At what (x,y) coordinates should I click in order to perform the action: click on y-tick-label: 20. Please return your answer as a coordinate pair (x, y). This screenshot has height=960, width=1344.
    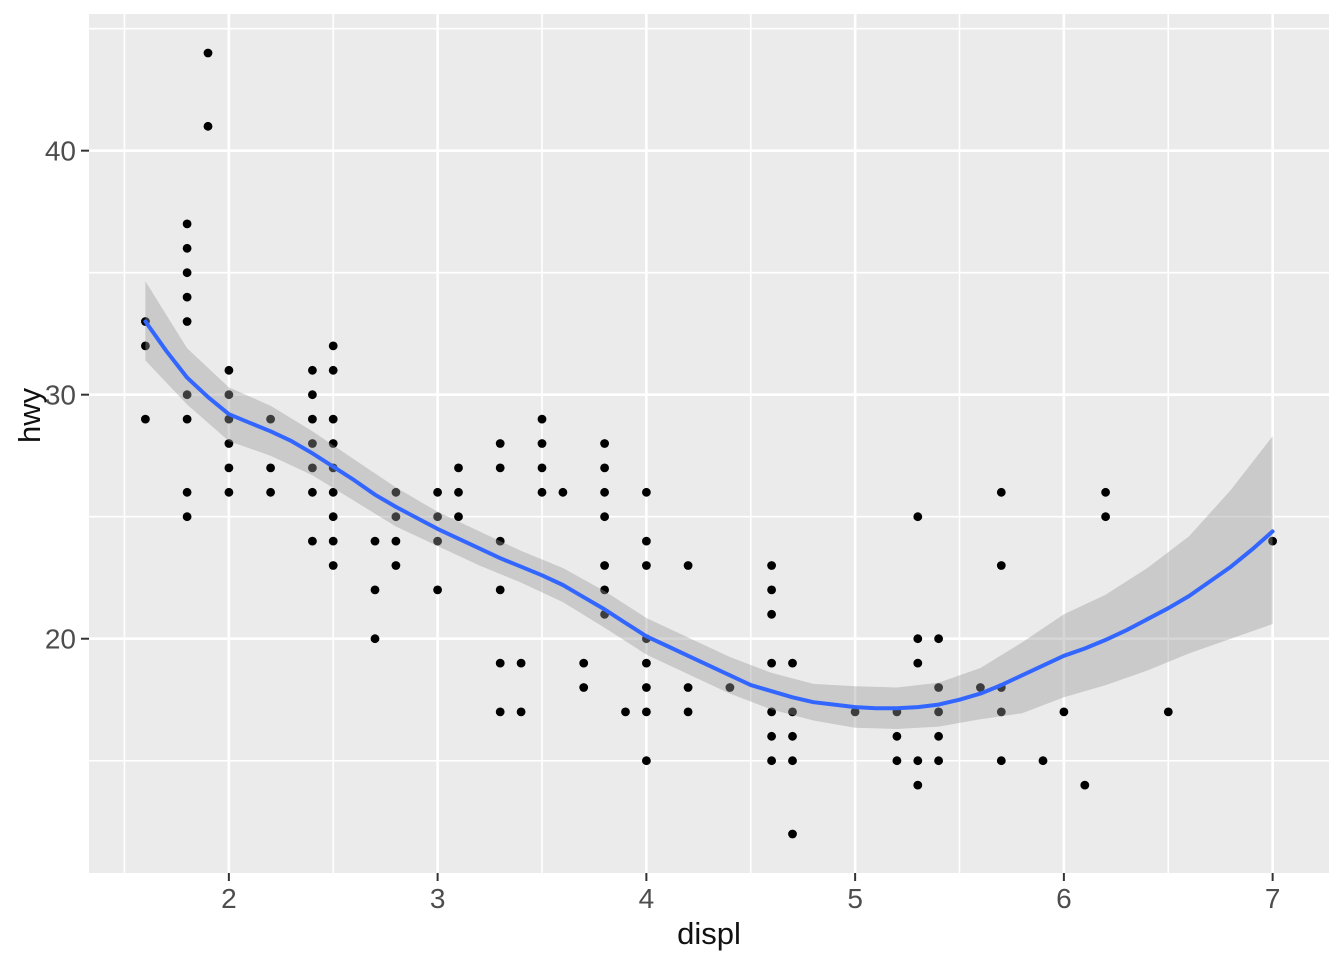
    Looking at the image, I should click on (60, 639).